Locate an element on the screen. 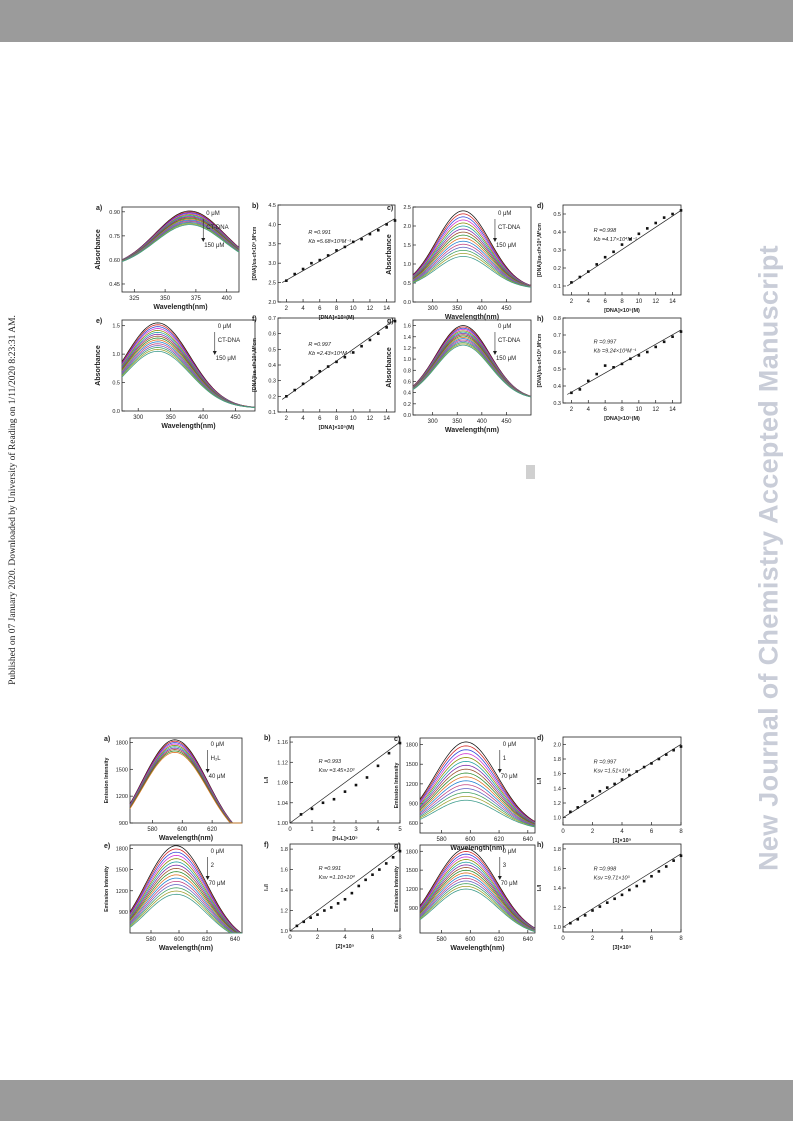 This screenshot has height=1121, width=793. y-tick-label: 2.5 is located at coordinates (272, 284).